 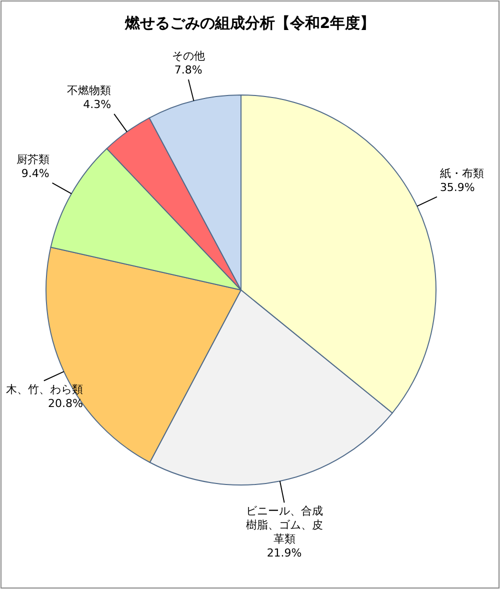 What do you see at coordinates (97, 104) in the screenshot?
I see `data-label: 4.3%` at bounding box center [97, 104].